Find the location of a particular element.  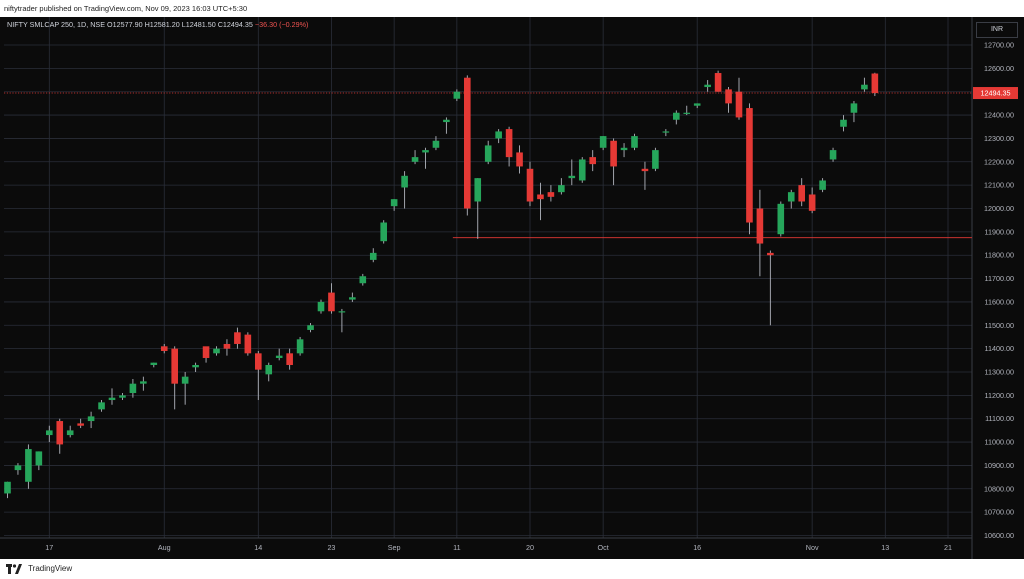

x-tick-label: 17 is located at coordinates (49, 547).